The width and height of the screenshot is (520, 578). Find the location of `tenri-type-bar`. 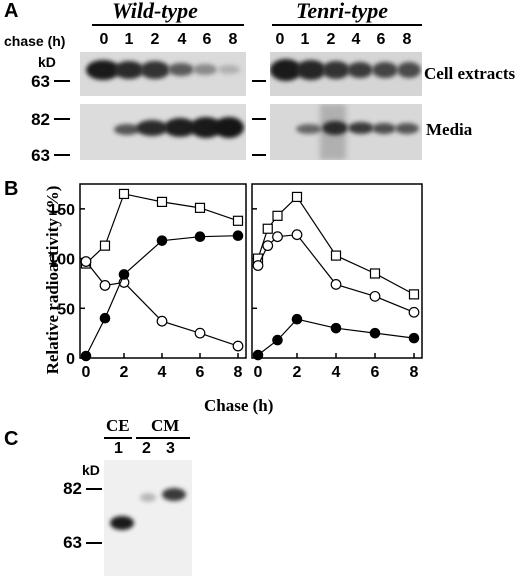

tenri-type-bar is located at coordinates (347, 25).